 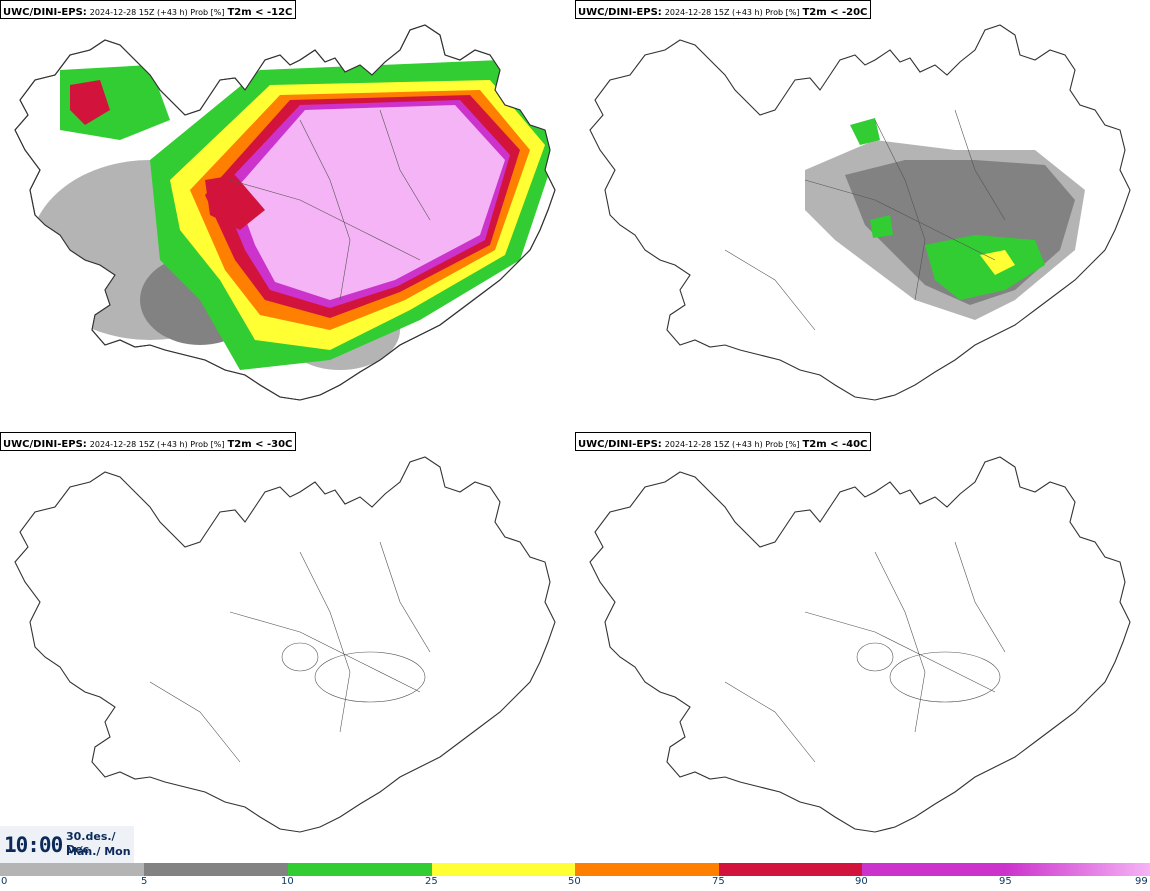 What do you see at coordinates (91, 843) in the screenshot?
I see `valid-date: 30.des./ Dec` at bounding box center [91, 843].